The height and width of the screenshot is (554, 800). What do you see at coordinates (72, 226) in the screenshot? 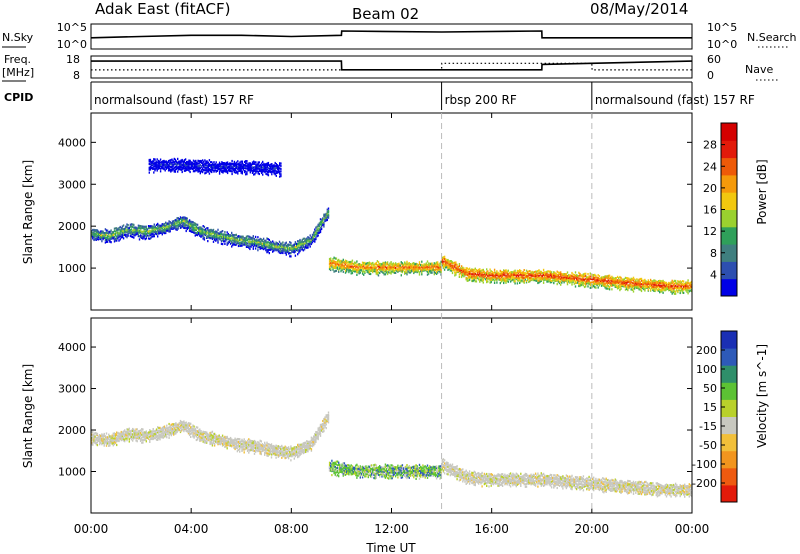
I see `y-tick-label: 2000` at bounding box center [72, 226].